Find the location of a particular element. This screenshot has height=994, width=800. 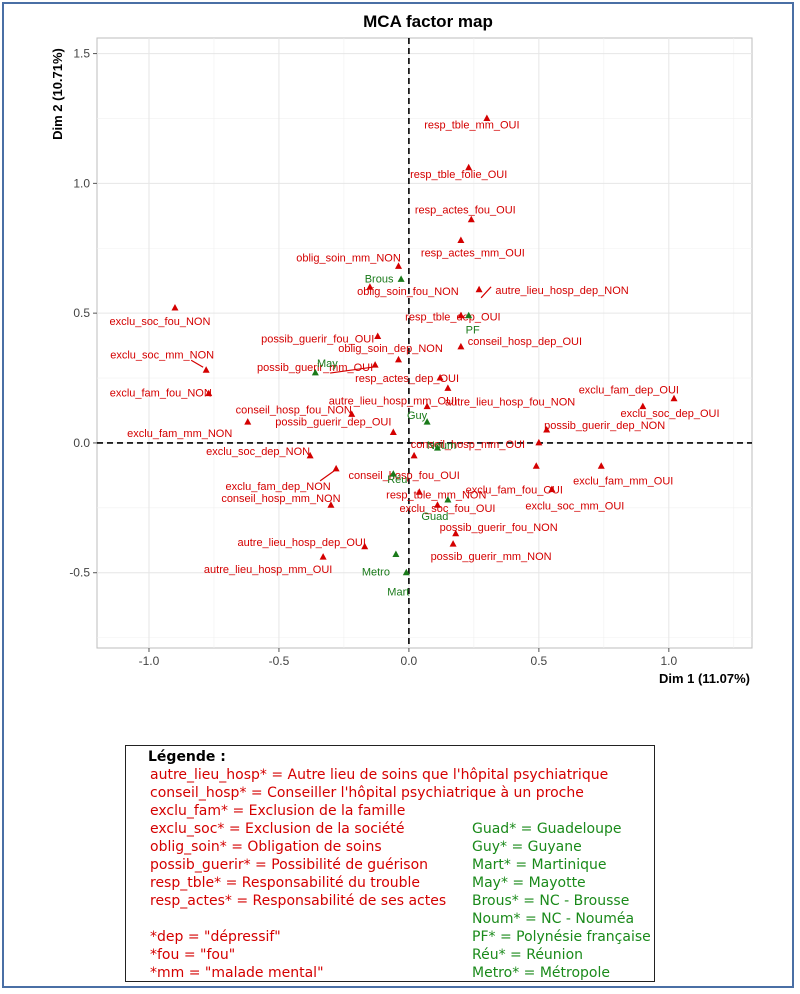

point-label: Guy is located at coordinates (417, 416).